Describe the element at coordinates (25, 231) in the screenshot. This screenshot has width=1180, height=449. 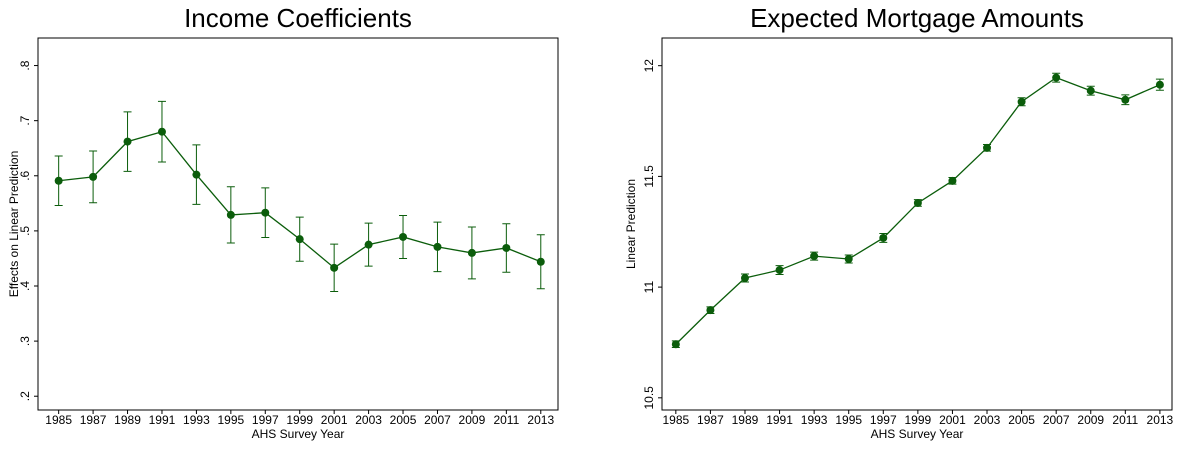
I see `y-tick-label: .5` at that location.